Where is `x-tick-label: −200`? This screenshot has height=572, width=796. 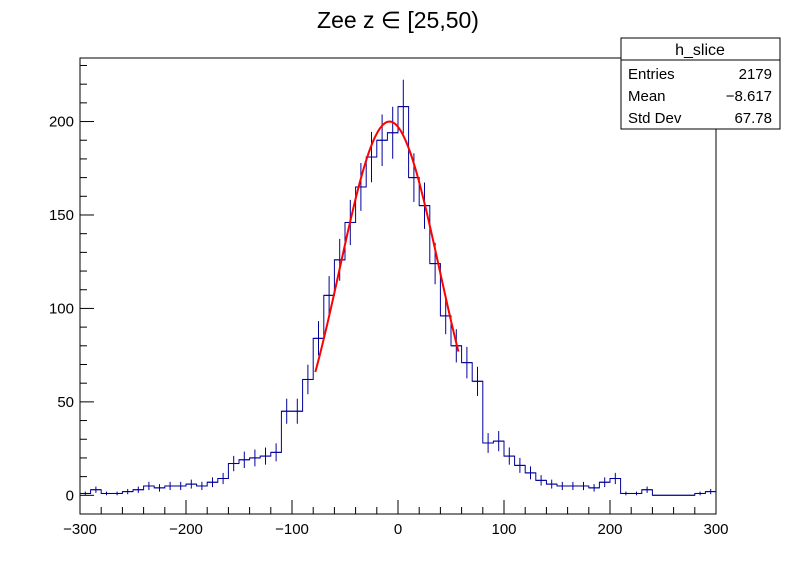 x-tick-label: −200 is located at coordinates (186, 529).